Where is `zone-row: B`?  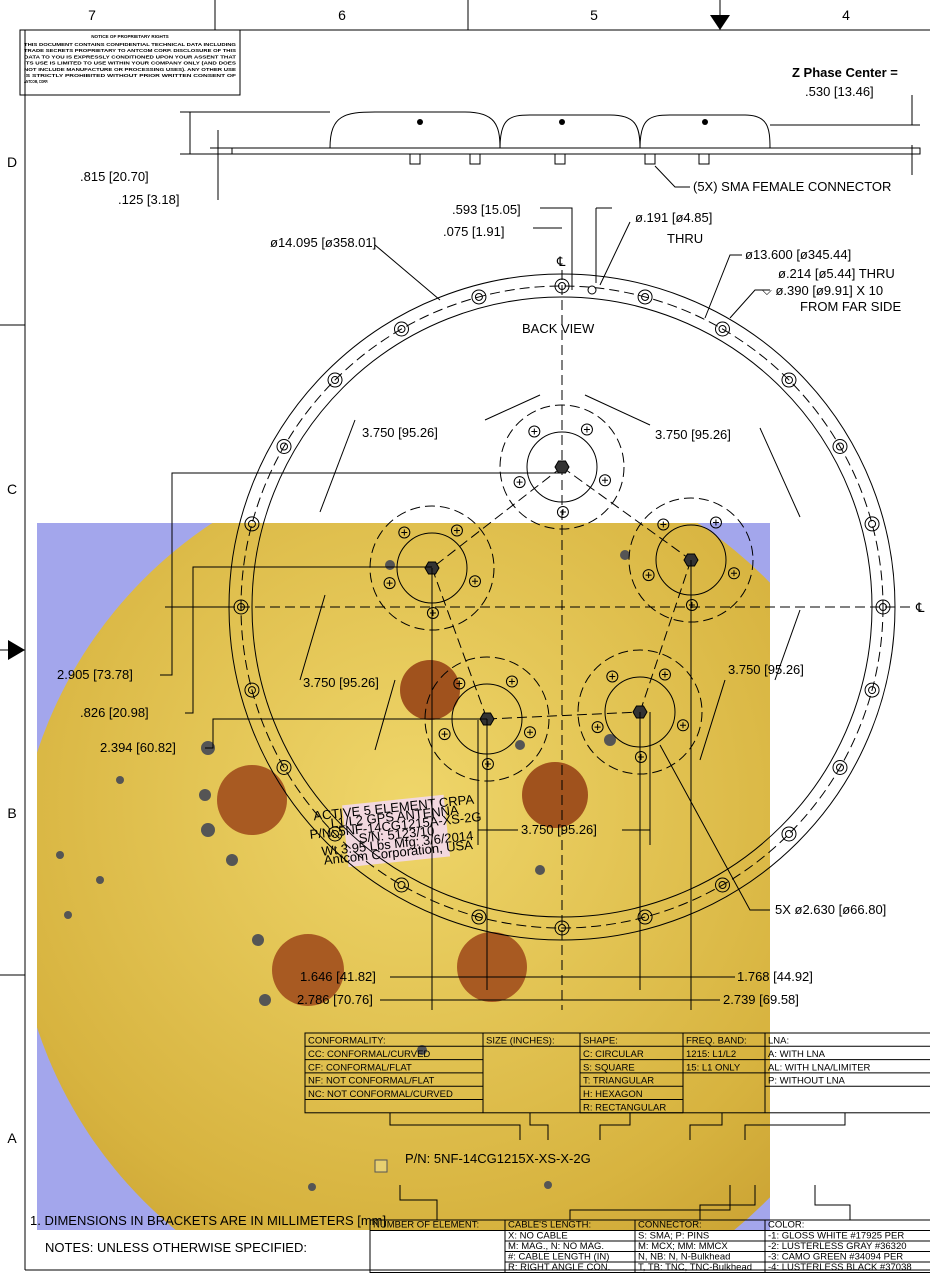
zone-row: B is located at coordinates (11, 813).